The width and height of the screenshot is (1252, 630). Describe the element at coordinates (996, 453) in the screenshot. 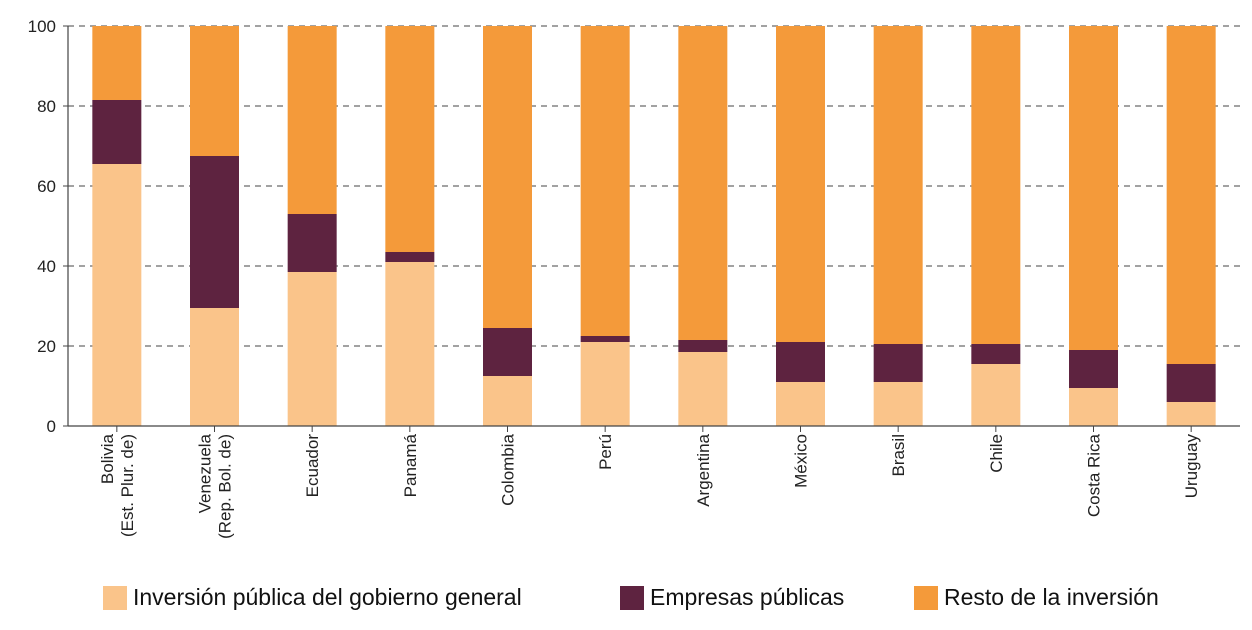

I see `x-label-9-line-0: Chile` at that location.